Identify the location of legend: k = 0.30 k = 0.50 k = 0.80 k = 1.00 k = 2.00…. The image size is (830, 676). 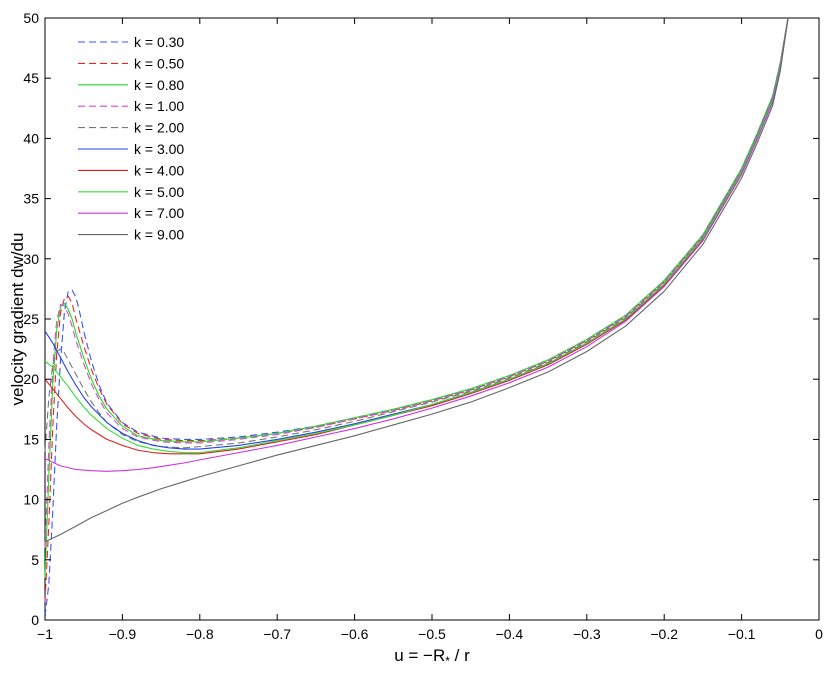
(131, 138).